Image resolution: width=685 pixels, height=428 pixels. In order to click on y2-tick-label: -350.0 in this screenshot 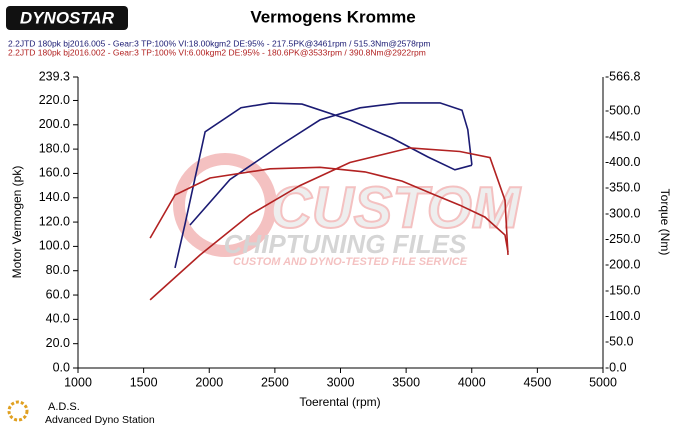, I will do `click(622, 188)`.